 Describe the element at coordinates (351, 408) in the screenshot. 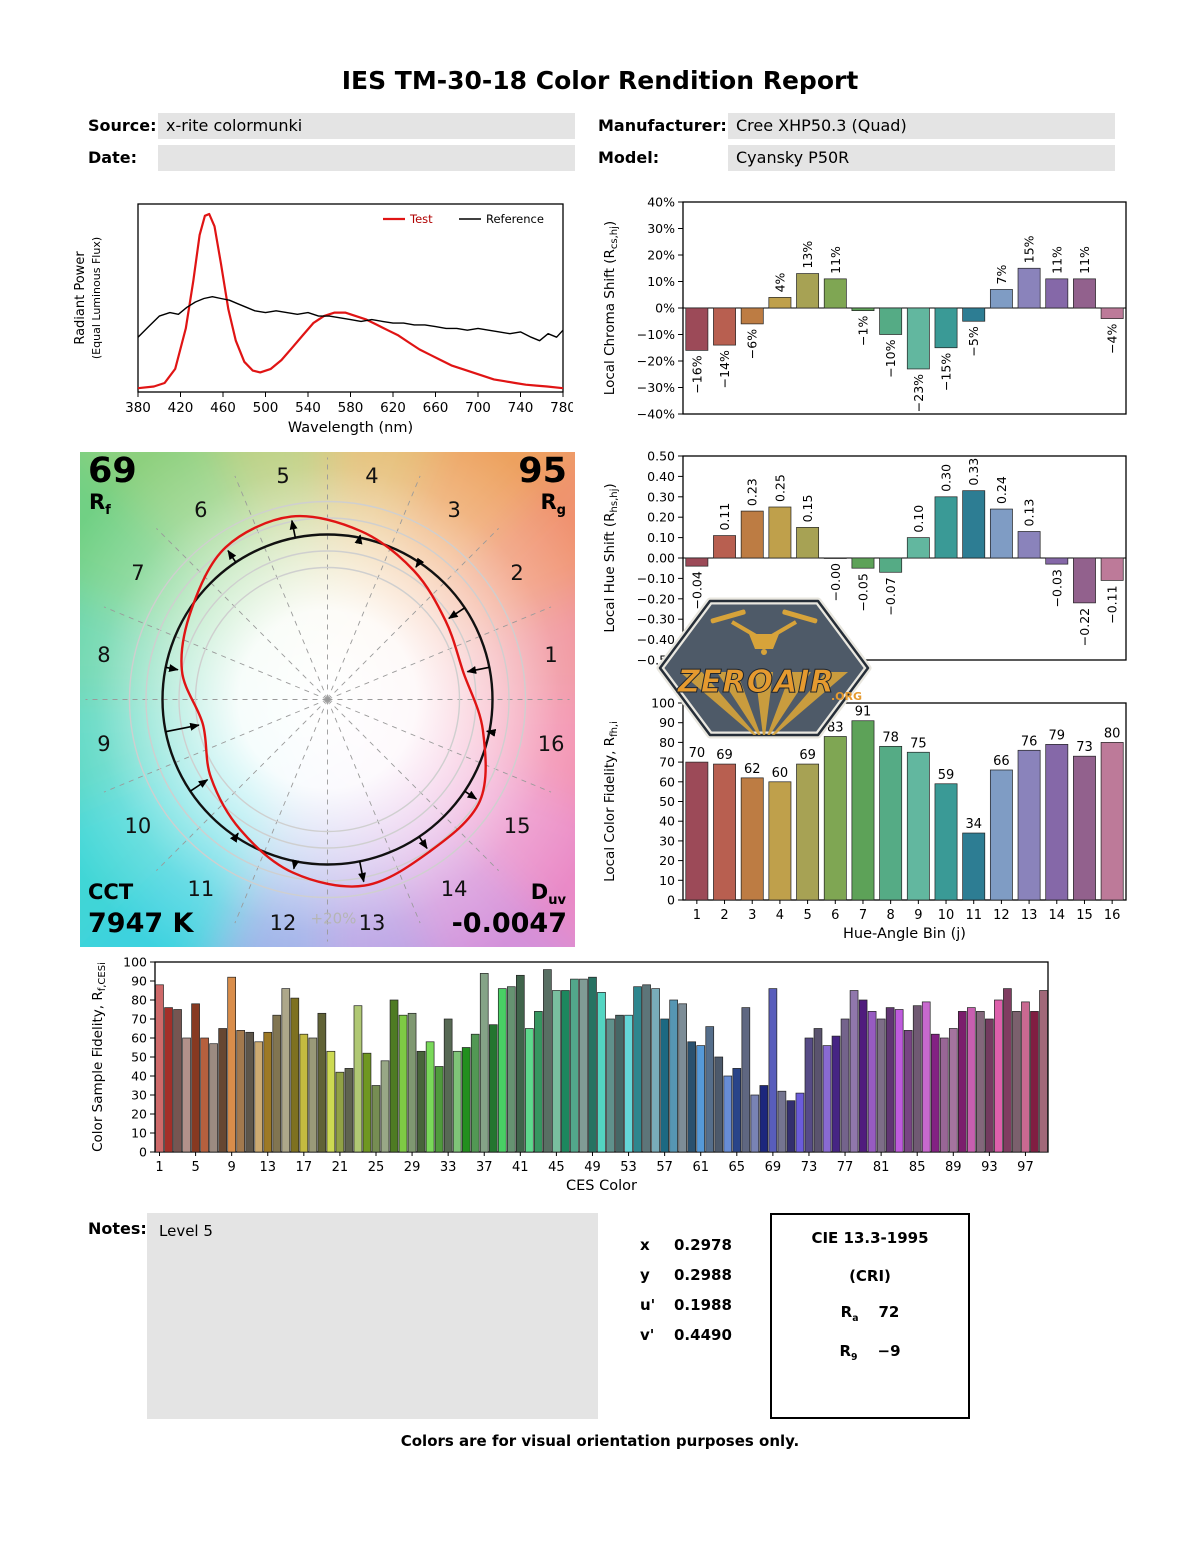

I see `svg-text: 580` at that location.